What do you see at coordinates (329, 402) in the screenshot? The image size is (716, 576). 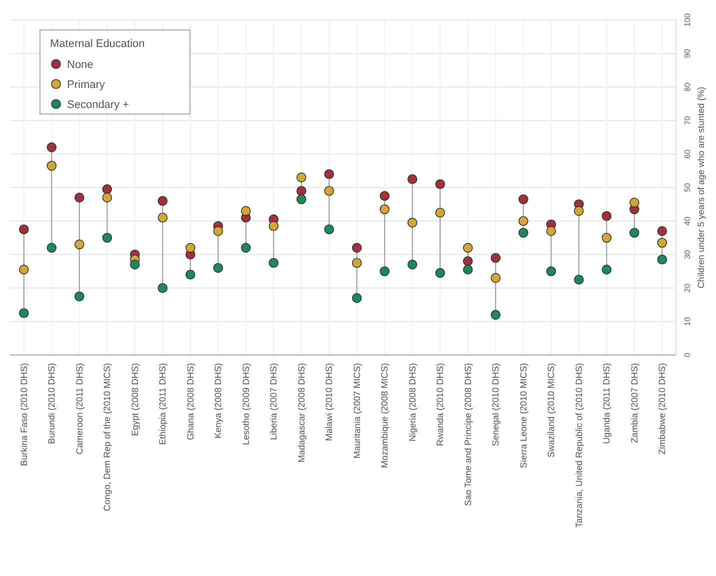 I see `x-tick-label: Malawi (2010 DHS)` at bounding box center [329, 402].